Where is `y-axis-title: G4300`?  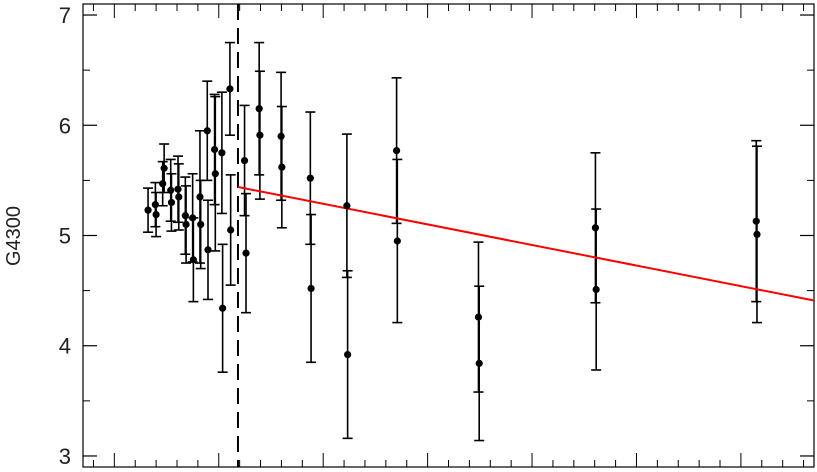 y-axis-title: G4300 is located at coordinates (14, 236).